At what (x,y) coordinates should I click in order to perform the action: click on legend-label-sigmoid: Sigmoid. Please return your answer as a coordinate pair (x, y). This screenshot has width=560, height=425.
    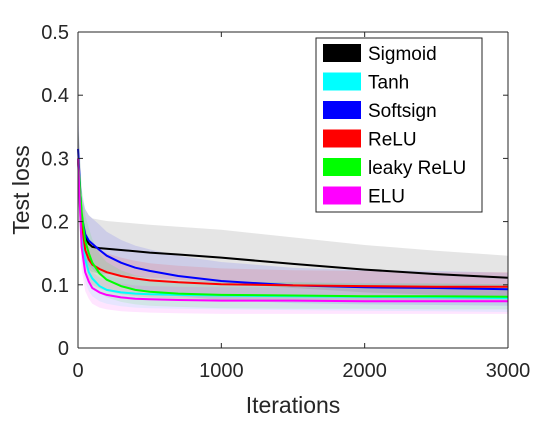
    Looking at the image, I should click on (402, 54).